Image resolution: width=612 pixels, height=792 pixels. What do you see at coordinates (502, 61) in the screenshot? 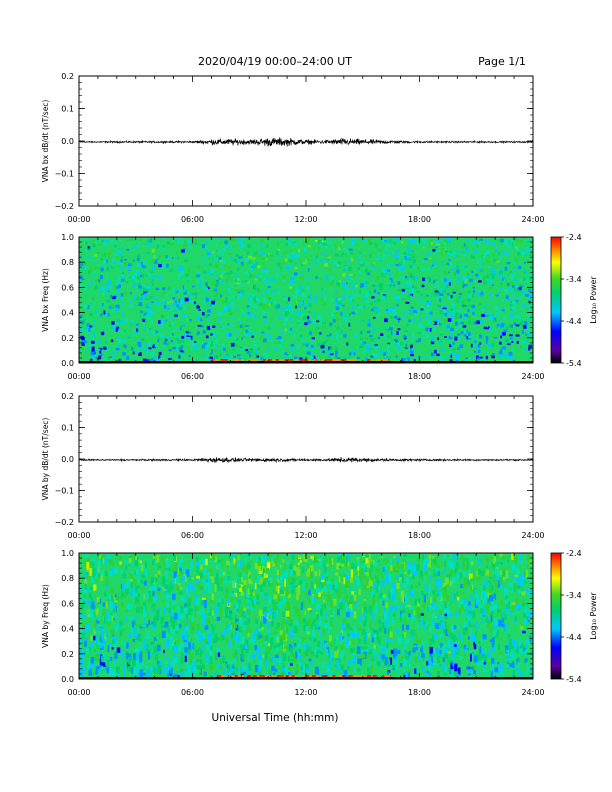
I see `header-page: Page 1/1` at bounding box center [502, 61].